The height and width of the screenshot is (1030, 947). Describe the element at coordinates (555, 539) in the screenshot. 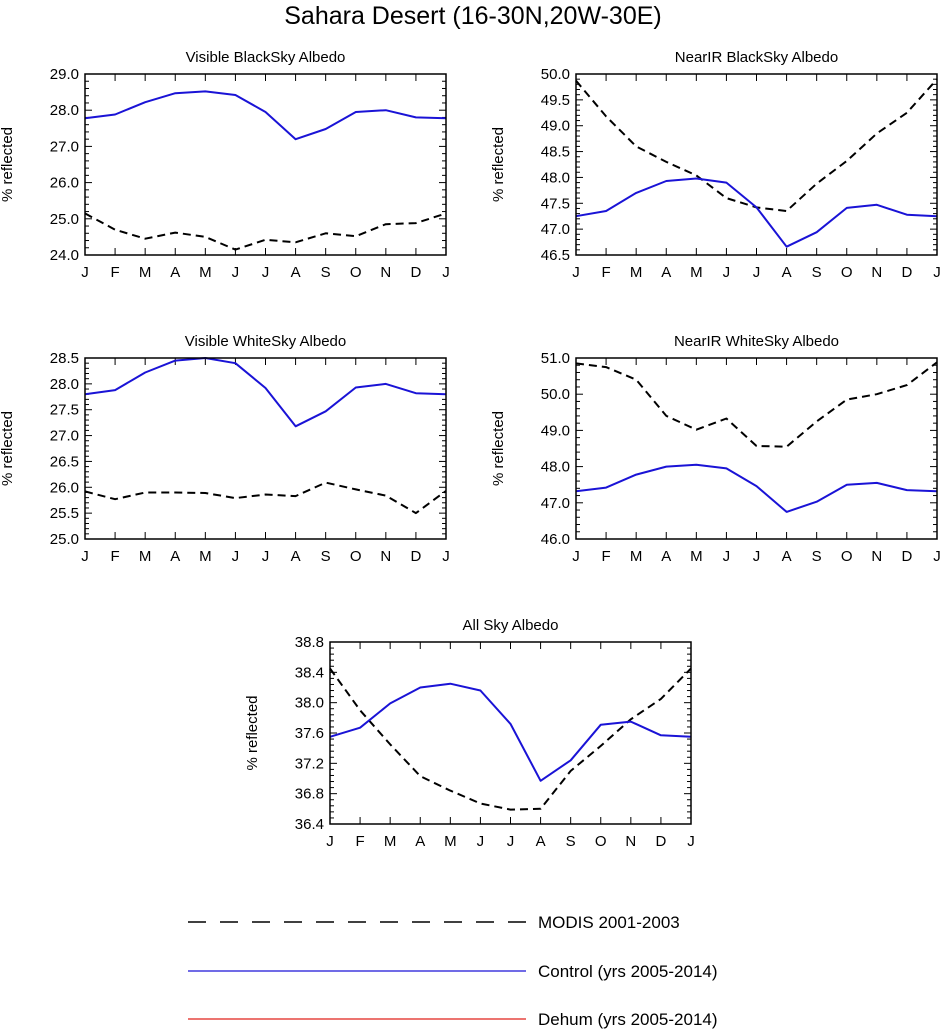

I see `y-tick-label: 46.0` at that location.